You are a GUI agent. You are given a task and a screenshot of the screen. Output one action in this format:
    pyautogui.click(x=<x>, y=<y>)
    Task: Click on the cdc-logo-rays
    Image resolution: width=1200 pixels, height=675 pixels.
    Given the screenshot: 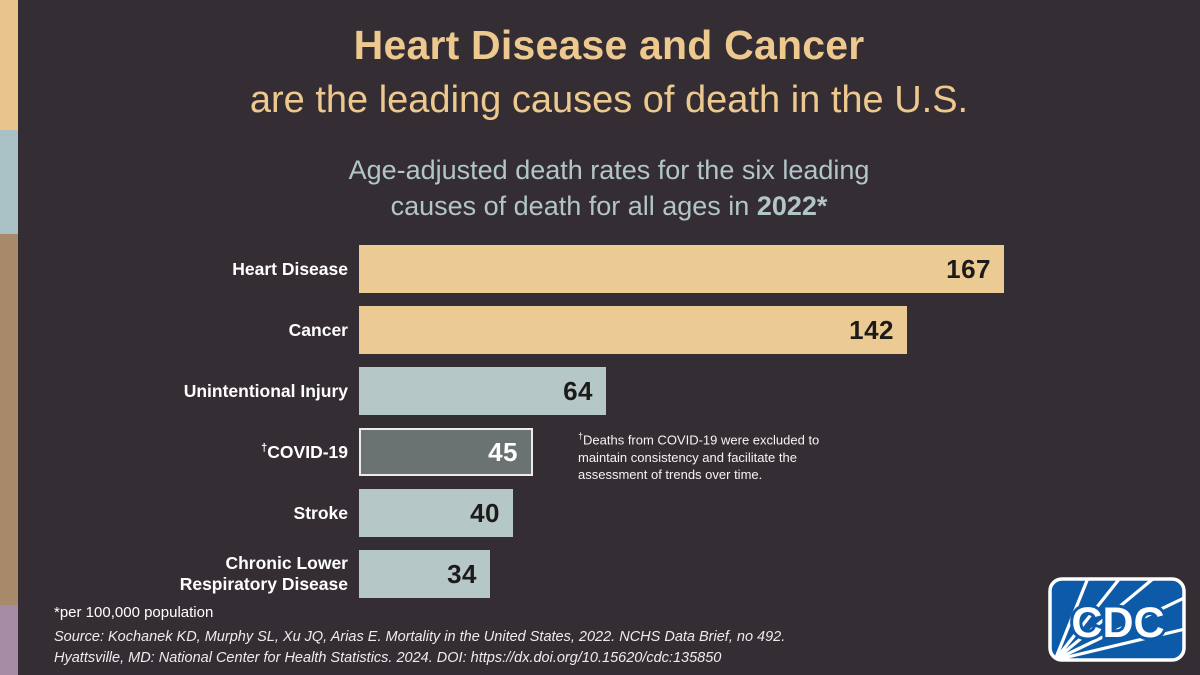 What is the action you would take?
    pyautogui.click(x=1118, y=619)
    